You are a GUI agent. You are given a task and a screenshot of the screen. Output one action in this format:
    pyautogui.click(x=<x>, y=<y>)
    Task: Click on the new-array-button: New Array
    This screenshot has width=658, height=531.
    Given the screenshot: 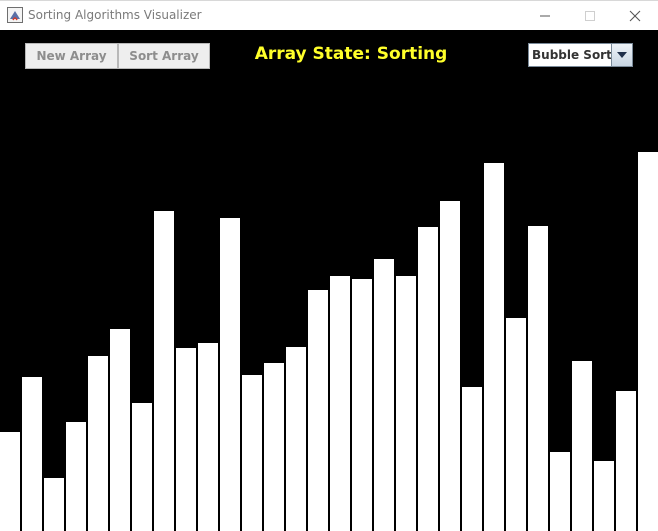 What is the action you would take?
    pyautogui.click(x=71, y=56)
    